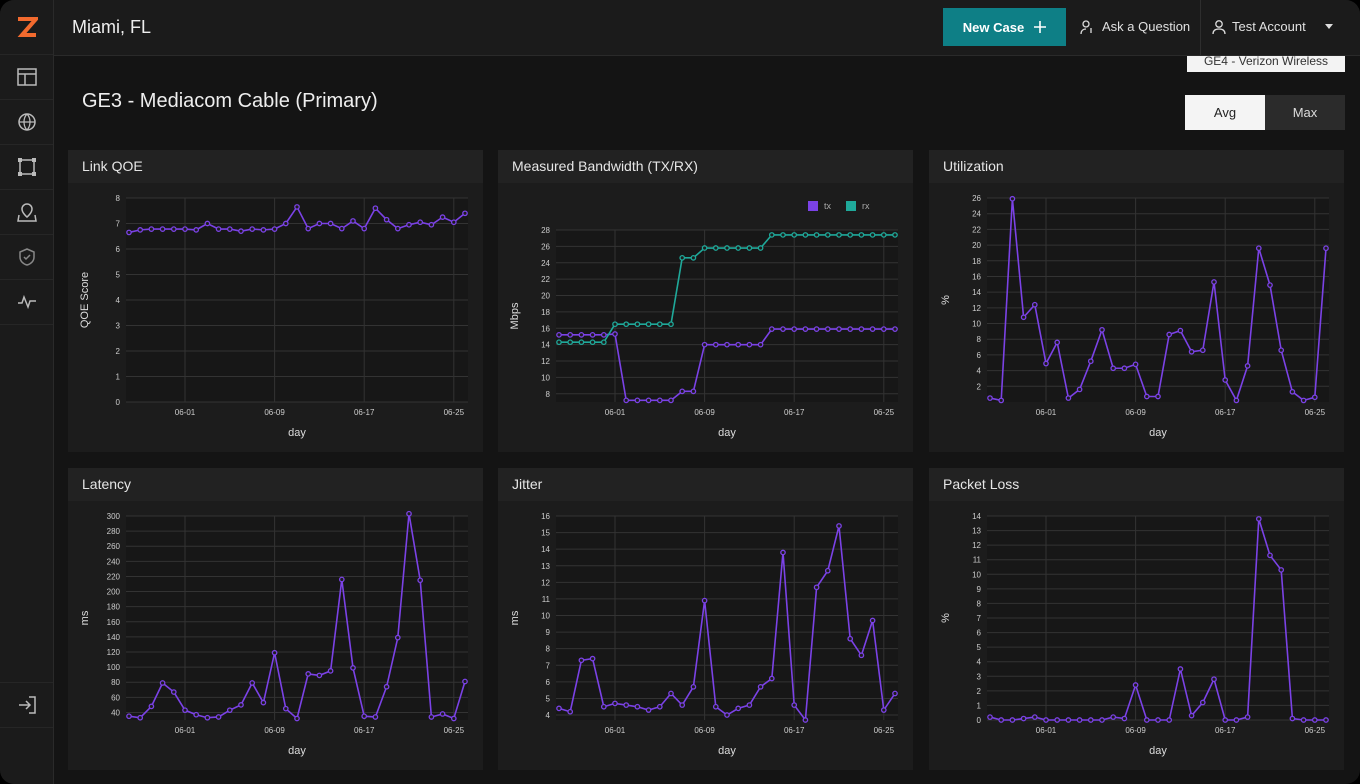 The height and width of the screenshot is (784, 1360). What do you see at coordinates (615, 730) in the screenshot?
I see `x-tick-label: 06-01` at bounding box center [615, 730].